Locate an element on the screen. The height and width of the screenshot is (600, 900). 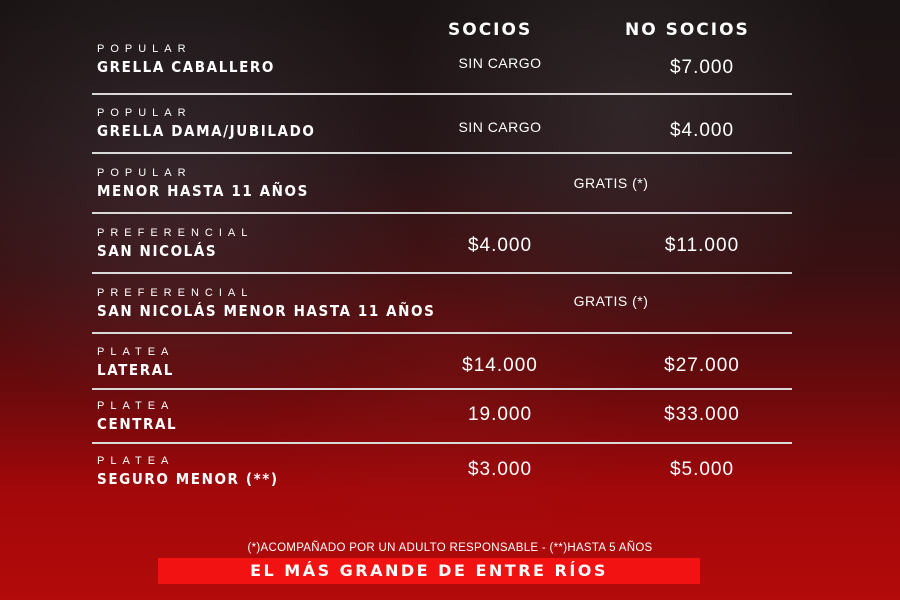
no-socios-price: $5.000 is located at coordinates (702, 469).